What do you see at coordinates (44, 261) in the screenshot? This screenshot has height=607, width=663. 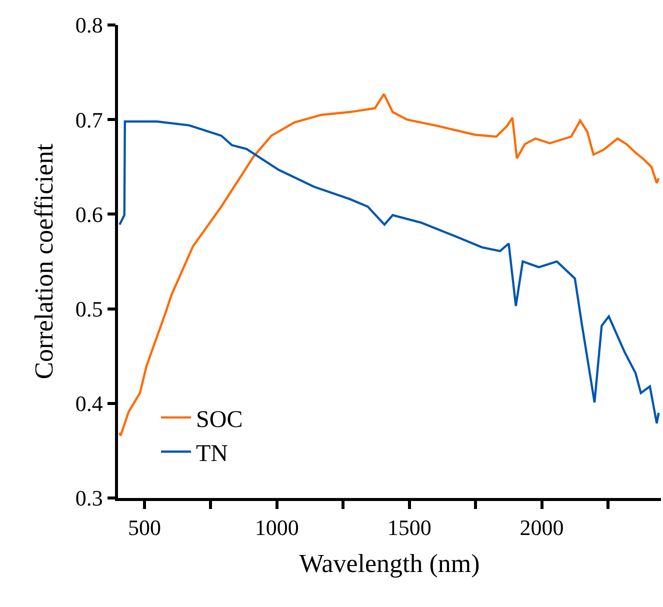 I see `y-axis-title: Correlation coefficient` at bounding box center [44, 261].